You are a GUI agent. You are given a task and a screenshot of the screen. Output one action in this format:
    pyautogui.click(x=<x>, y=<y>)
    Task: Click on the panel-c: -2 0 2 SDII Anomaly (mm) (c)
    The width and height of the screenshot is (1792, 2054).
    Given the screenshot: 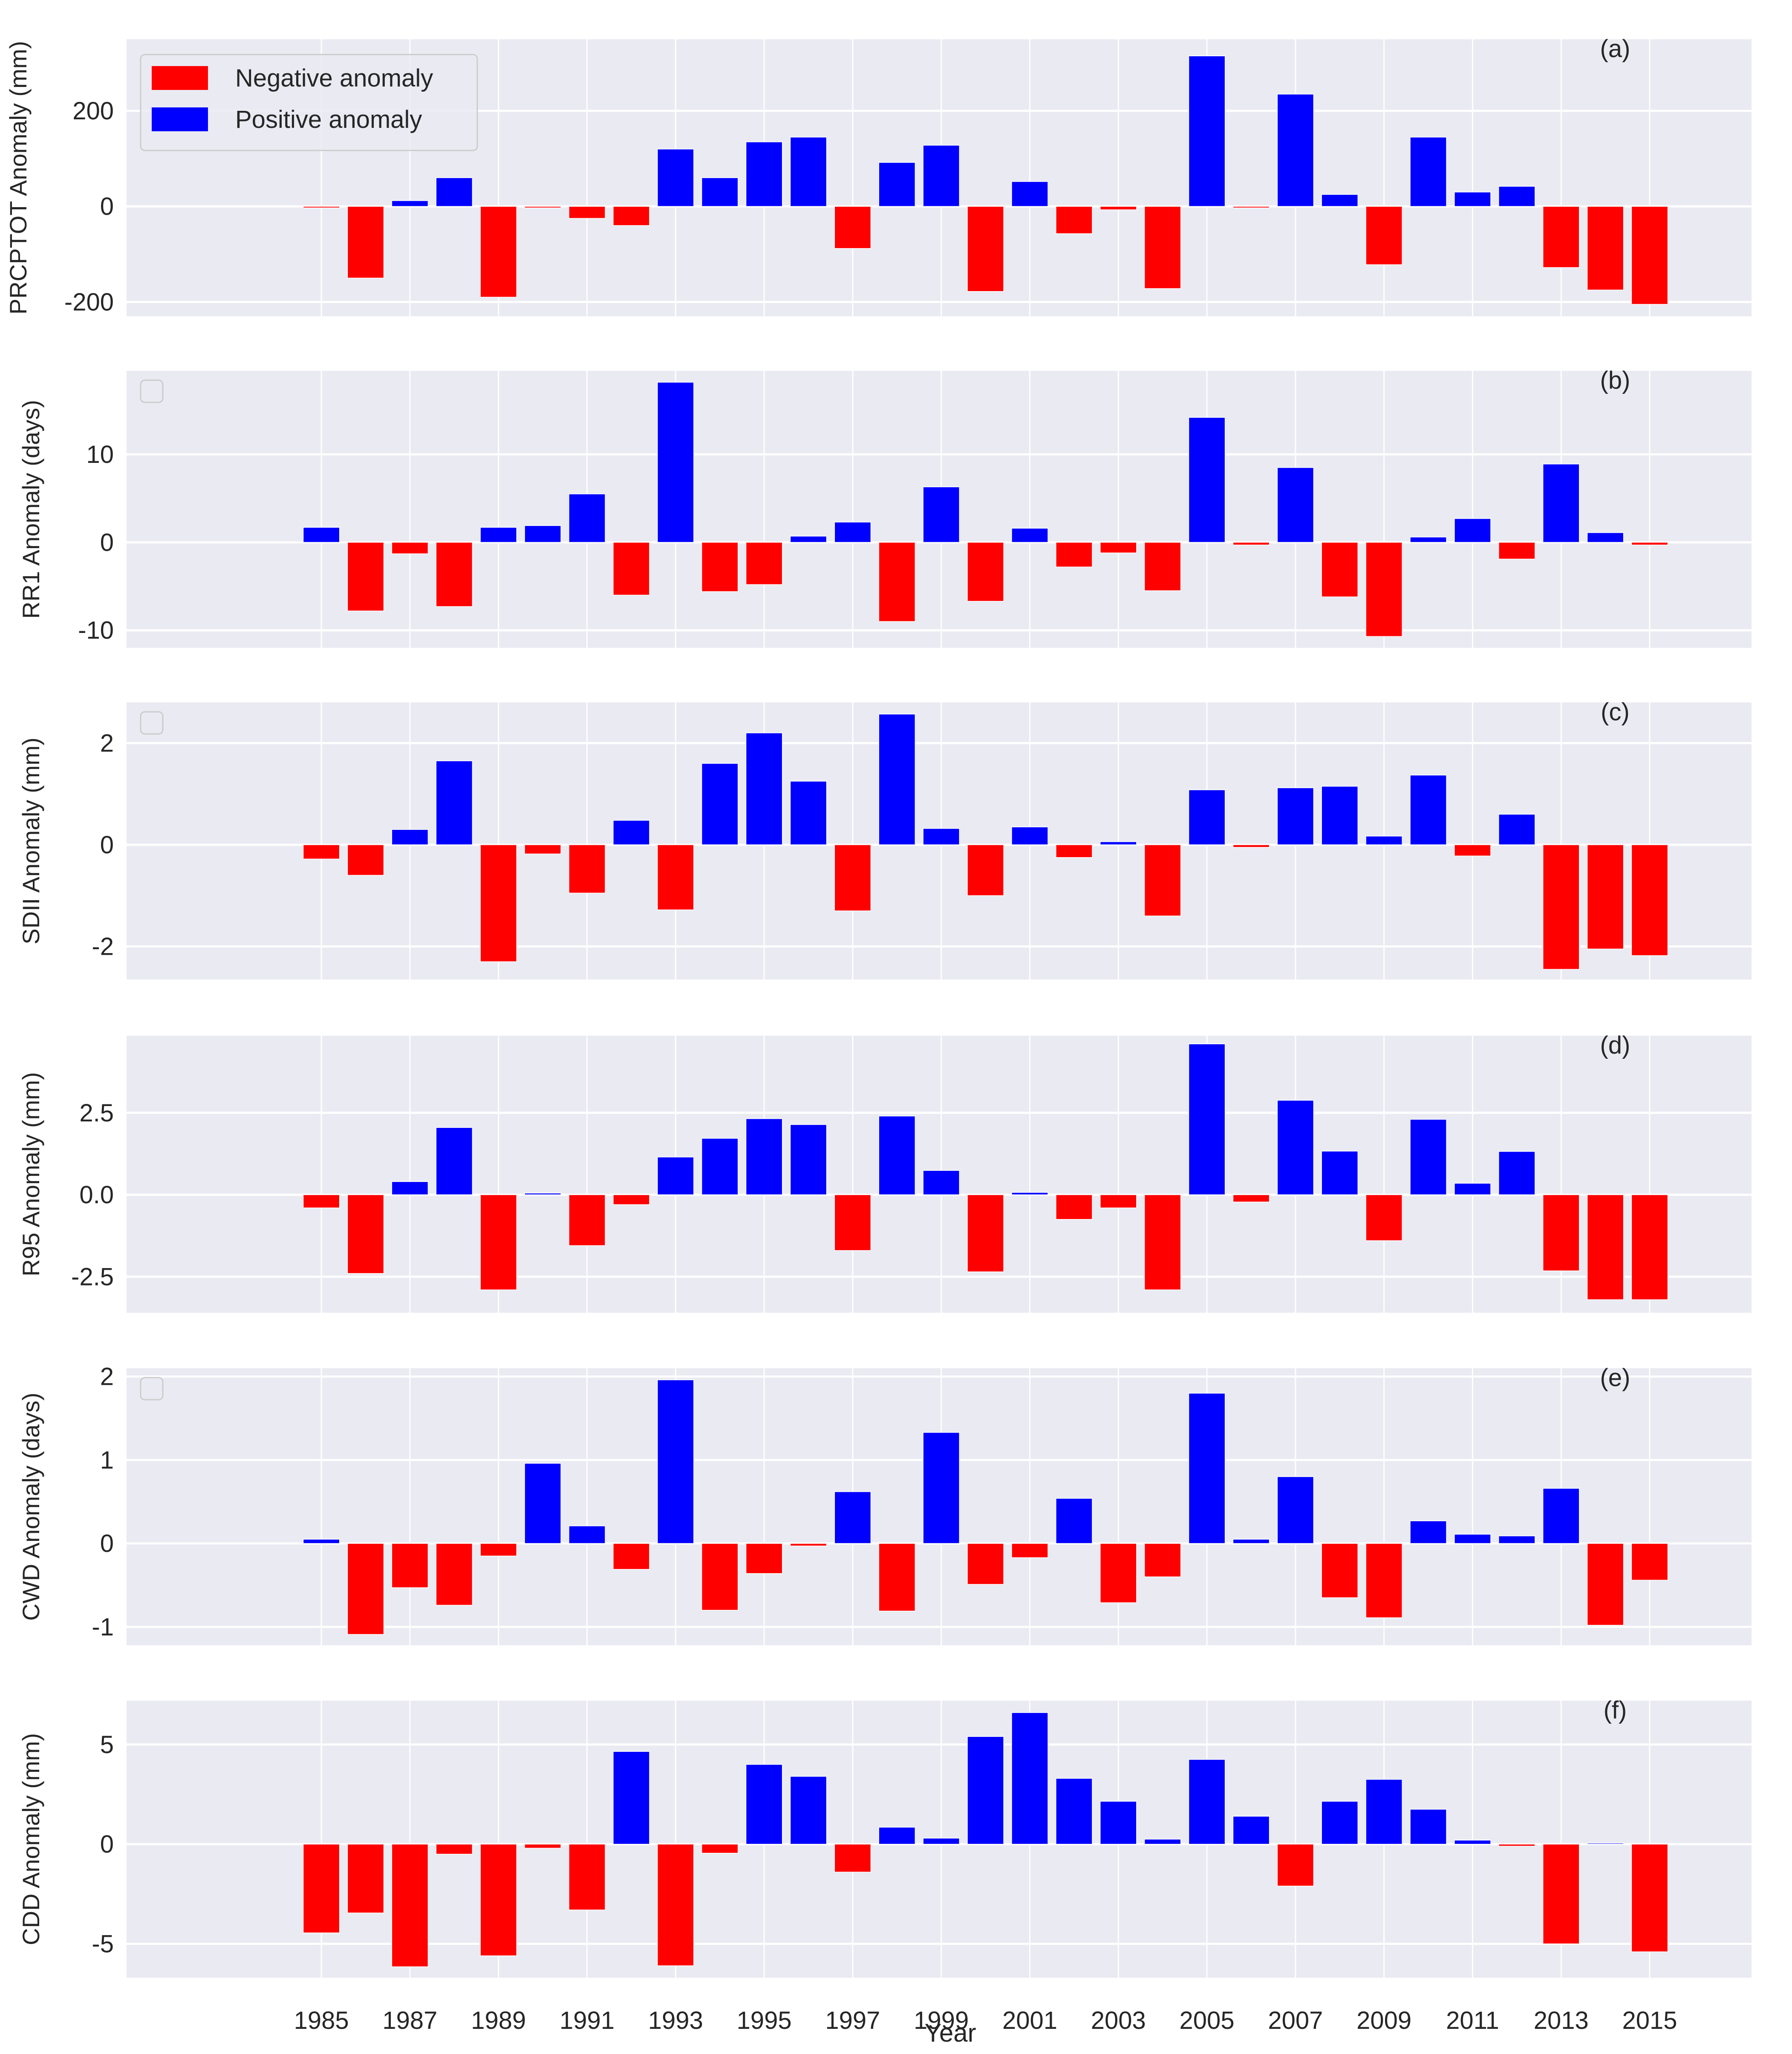 What is the action you would take?
    pyautogui.click(x=884, y=838)
    